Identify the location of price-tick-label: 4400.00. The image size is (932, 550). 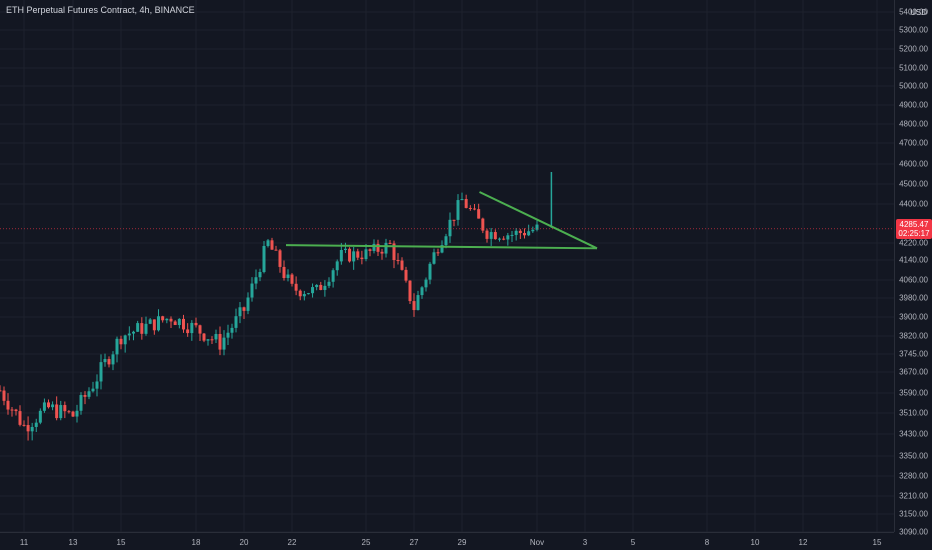
(913, 204).